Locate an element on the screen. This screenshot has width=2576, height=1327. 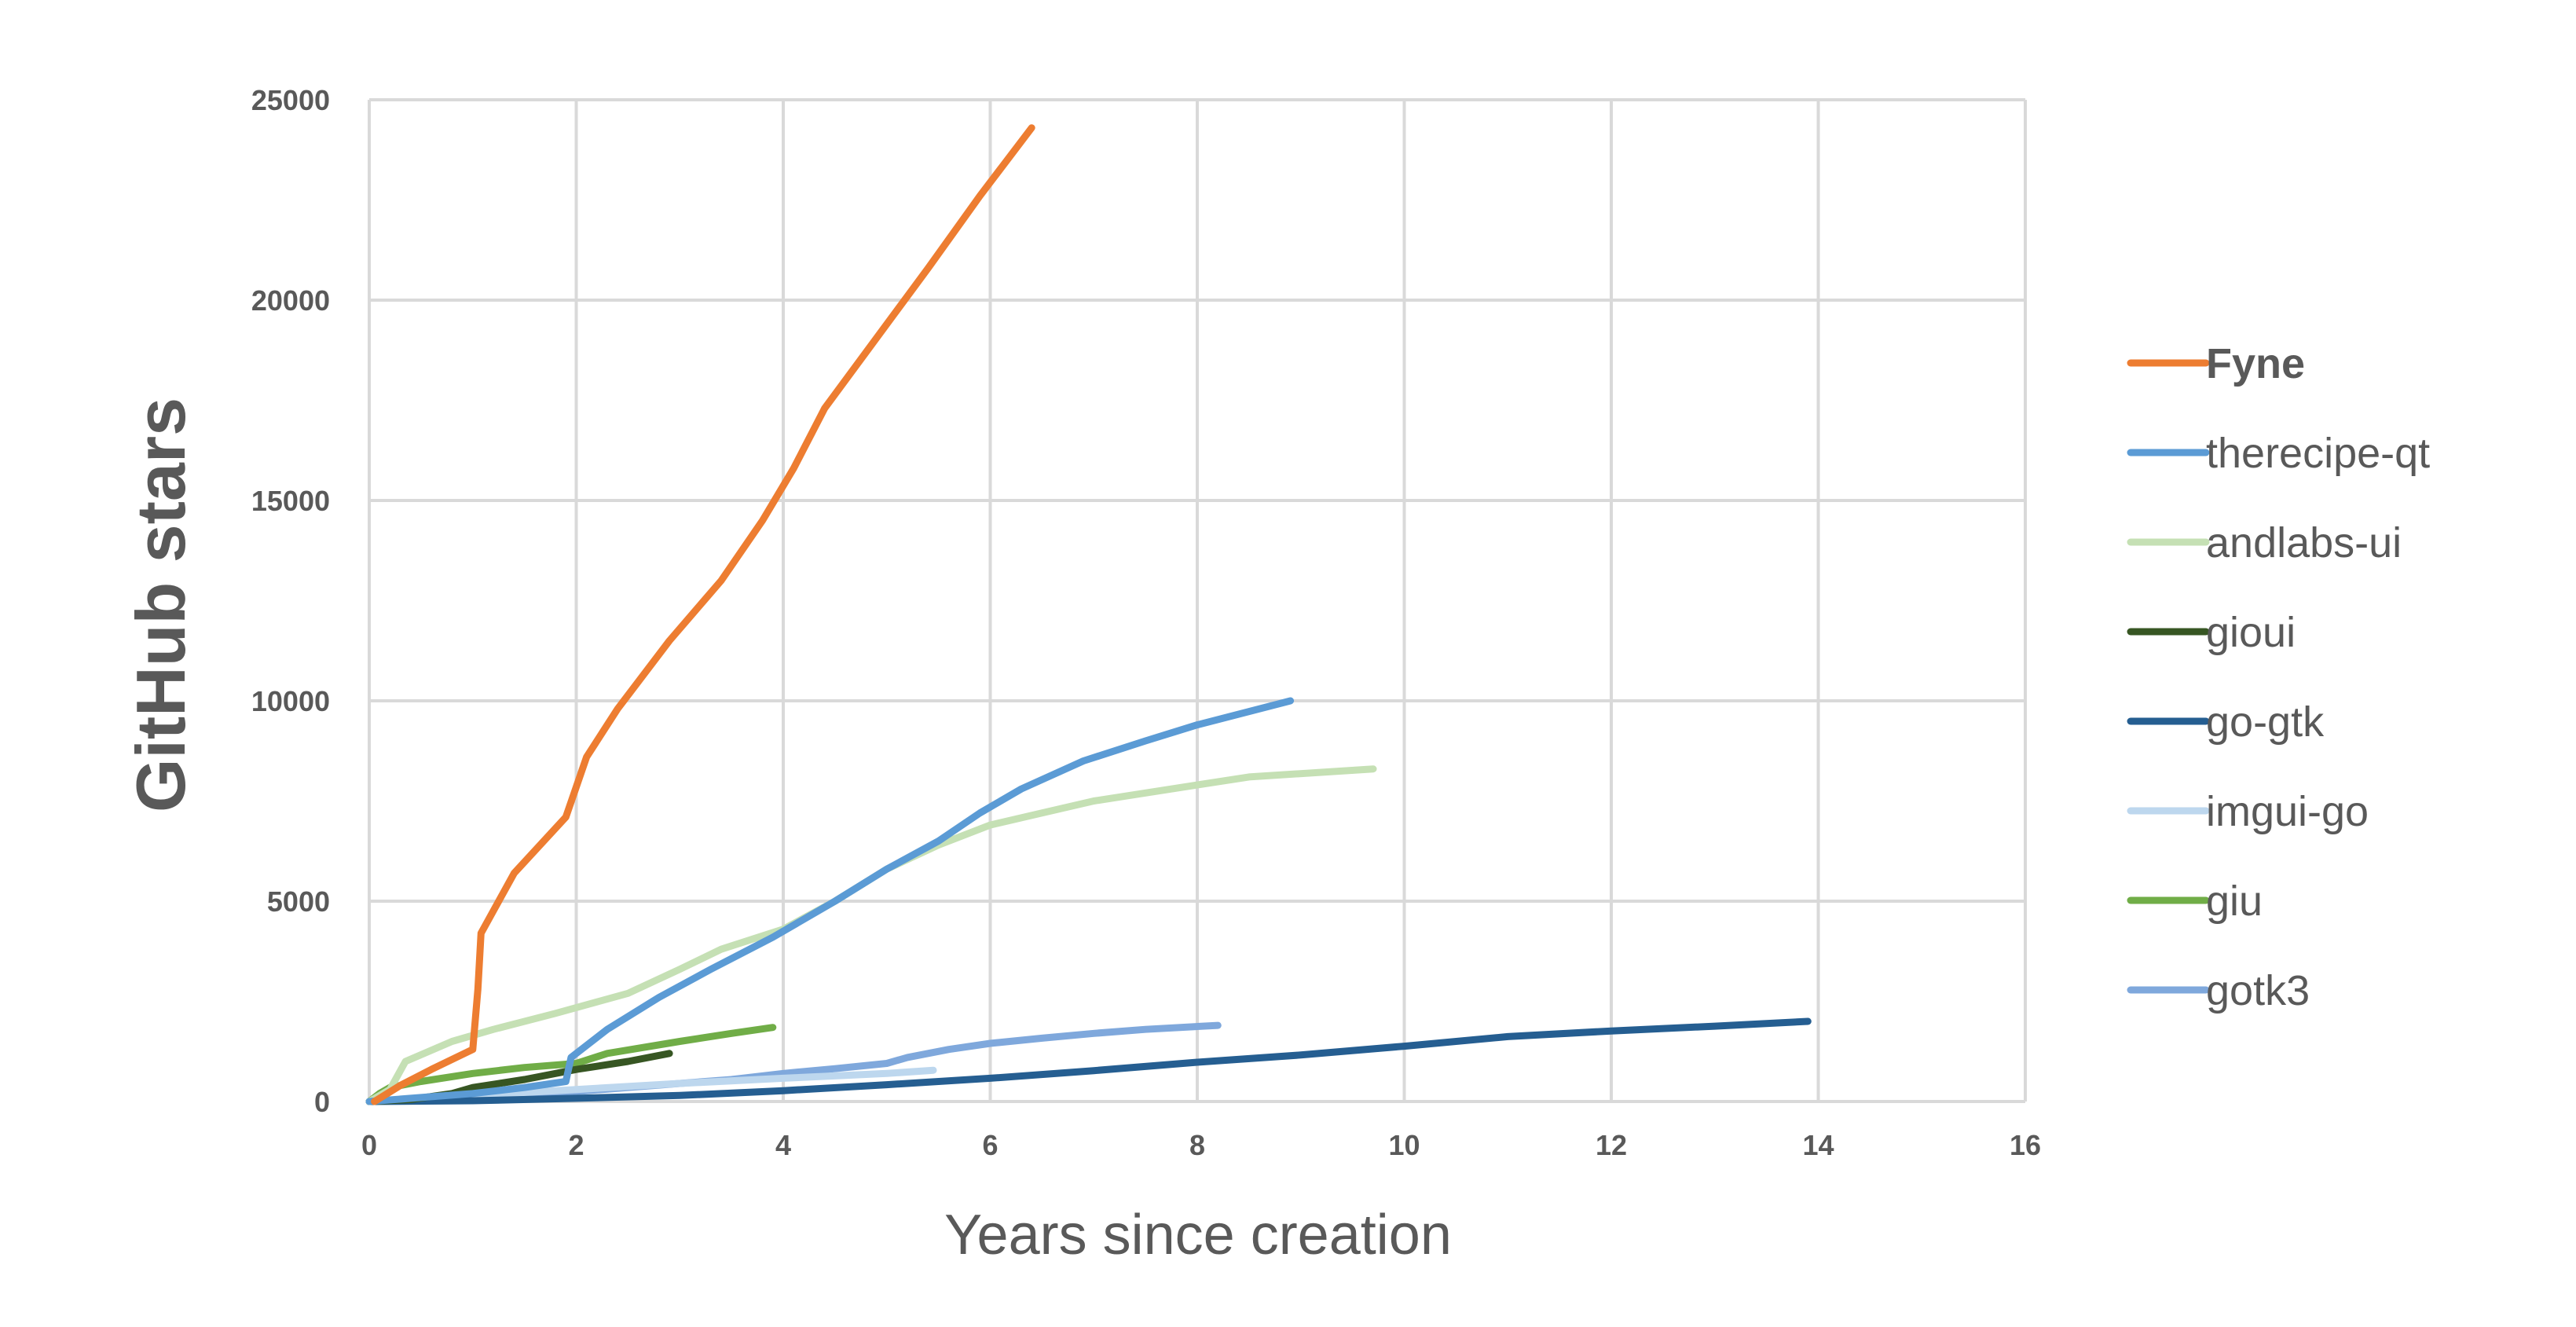
legend-label-go-gtk: go-gtk is located at coordinates (2265, 722).